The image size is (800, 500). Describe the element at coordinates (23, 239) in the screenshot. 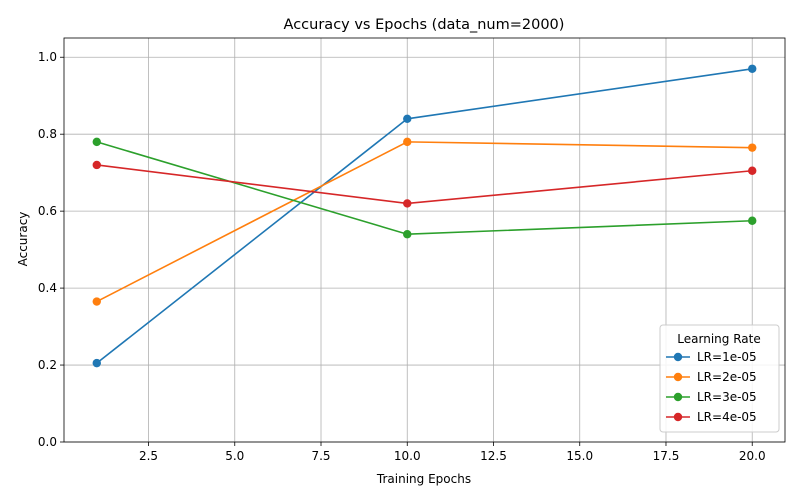

I see `y-axis-label: Accuracy` at that location.